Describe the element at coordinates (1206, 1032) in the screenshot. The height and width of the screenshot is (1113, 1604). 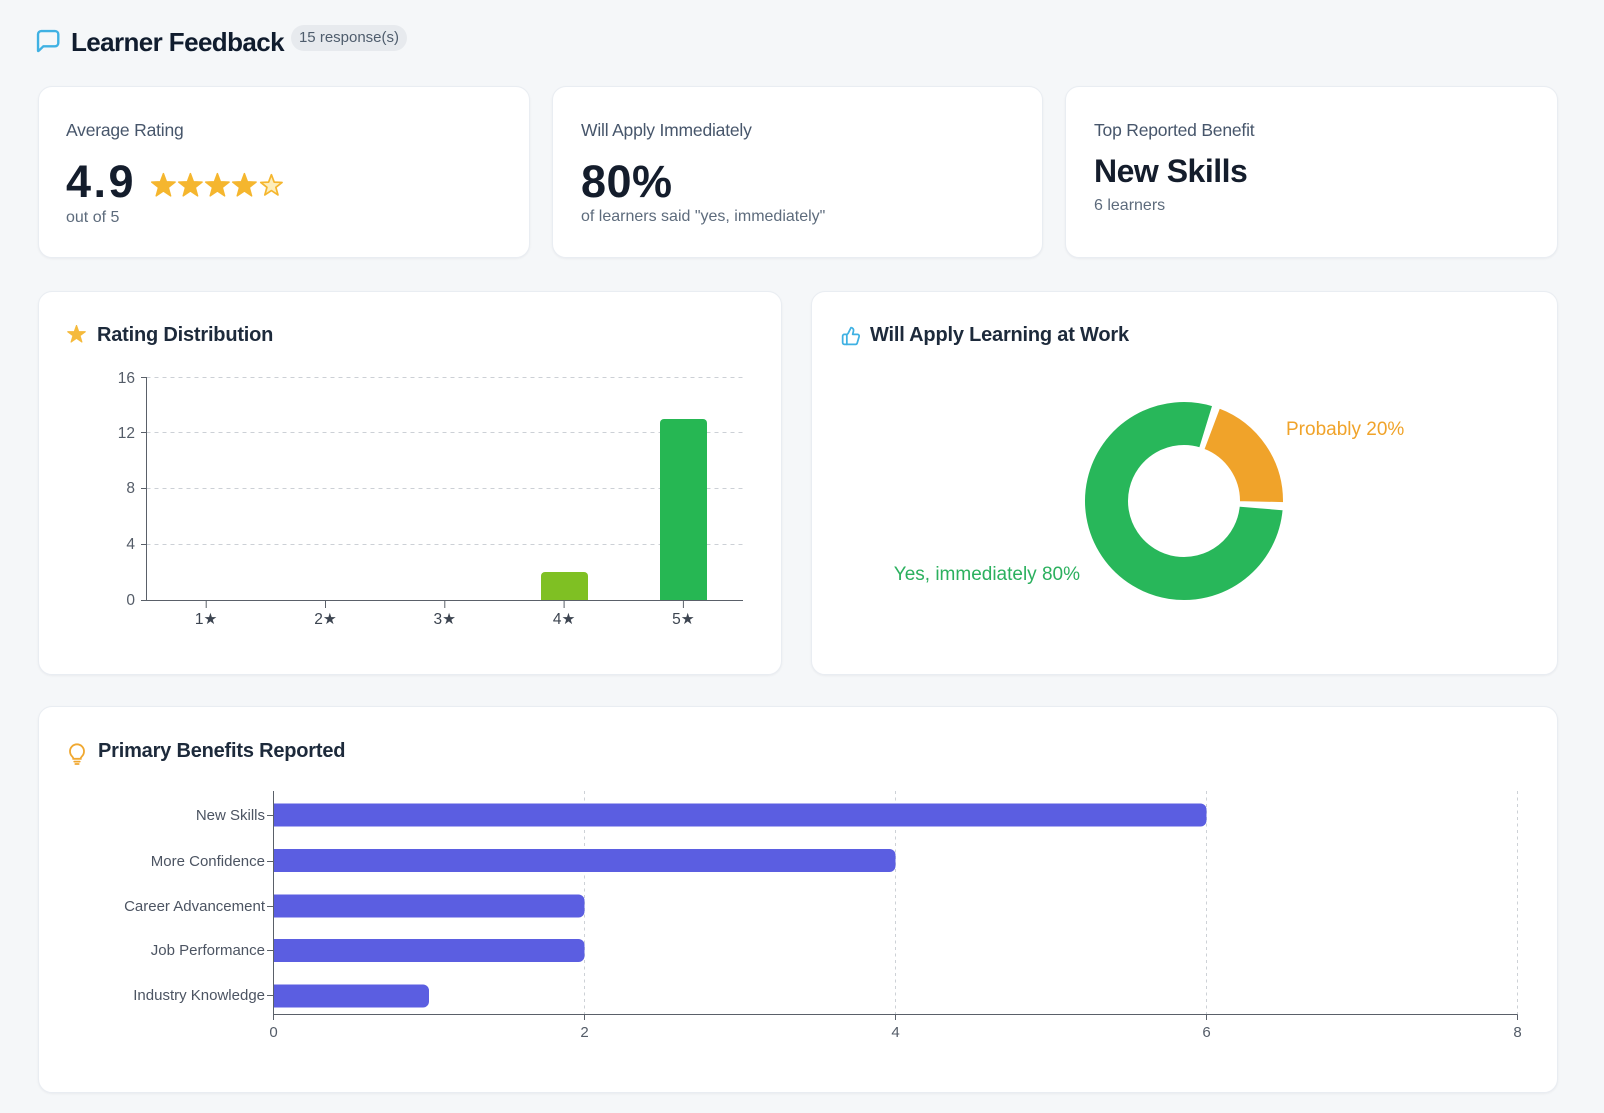
I see `svg-text: 6` at that location.